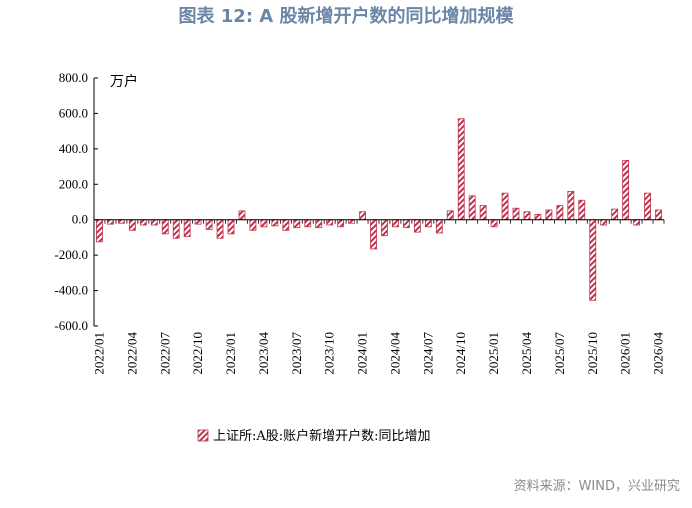  I want to click on y-tick-label: 600.0, so click(73, 112).